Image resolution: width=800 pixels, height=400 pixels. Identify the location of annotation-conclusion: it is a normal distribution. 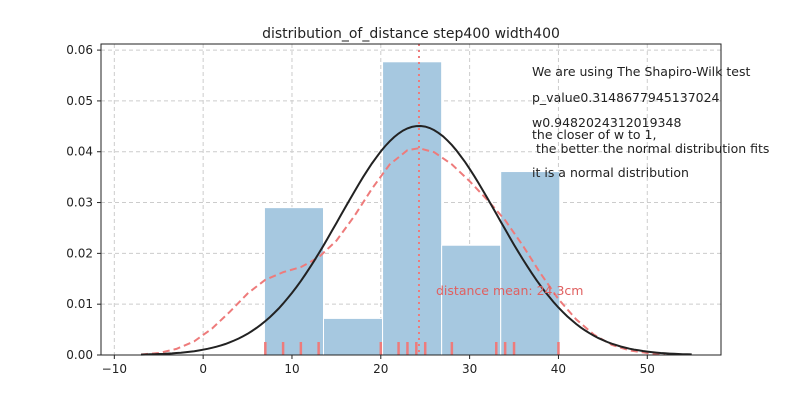
(610, 172).